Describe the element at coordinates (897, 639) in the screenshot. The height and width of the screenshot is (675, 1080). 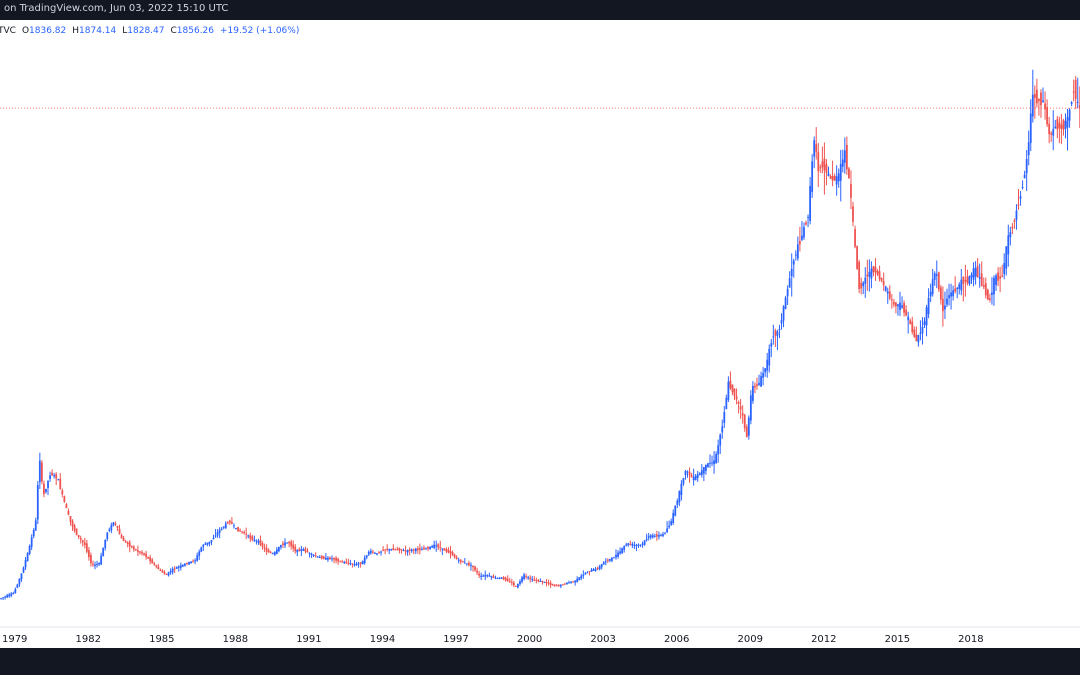
I see `x-tick-label: 2015` at that location.